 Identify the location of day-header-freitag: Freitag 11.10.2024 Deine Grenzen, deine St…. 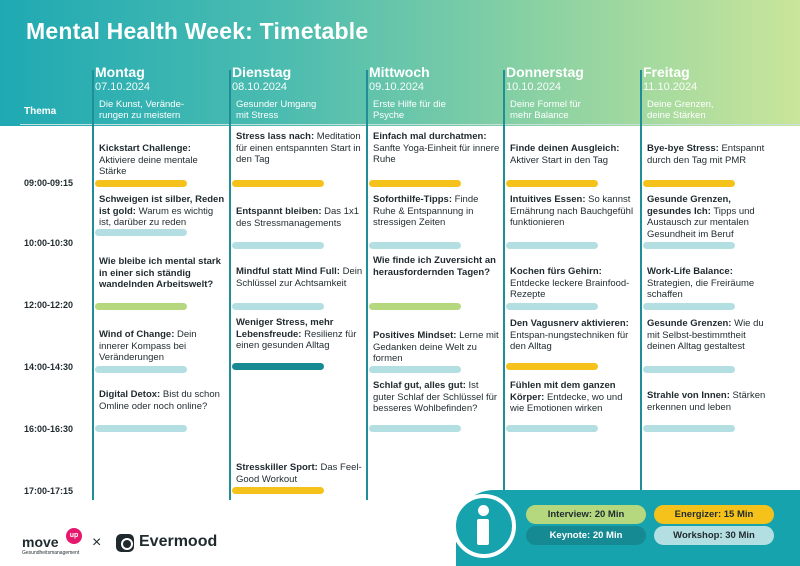
(710, 92).